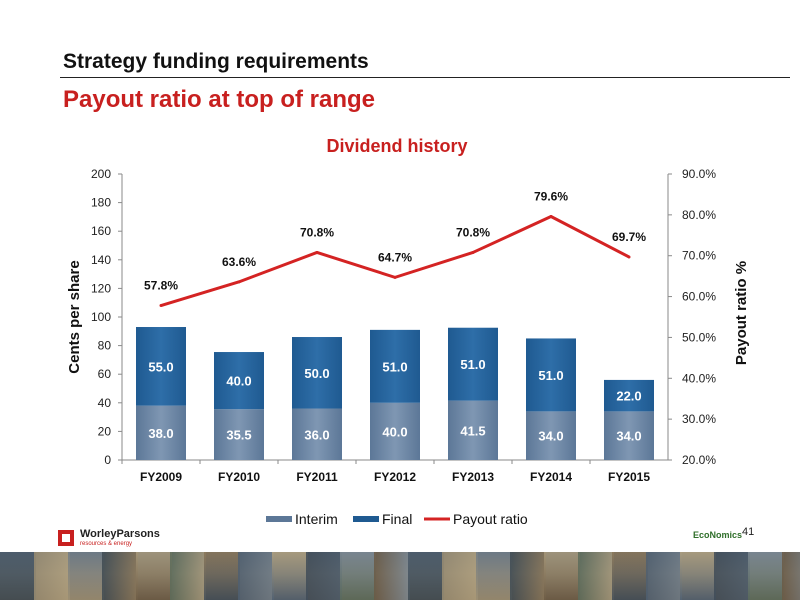 The height and width of the screenshot is (600, 800). What do you see at coordinates (101, 260) in the screenshot?
I see `y-tick-label: 140` at bounding box center [101, 260].